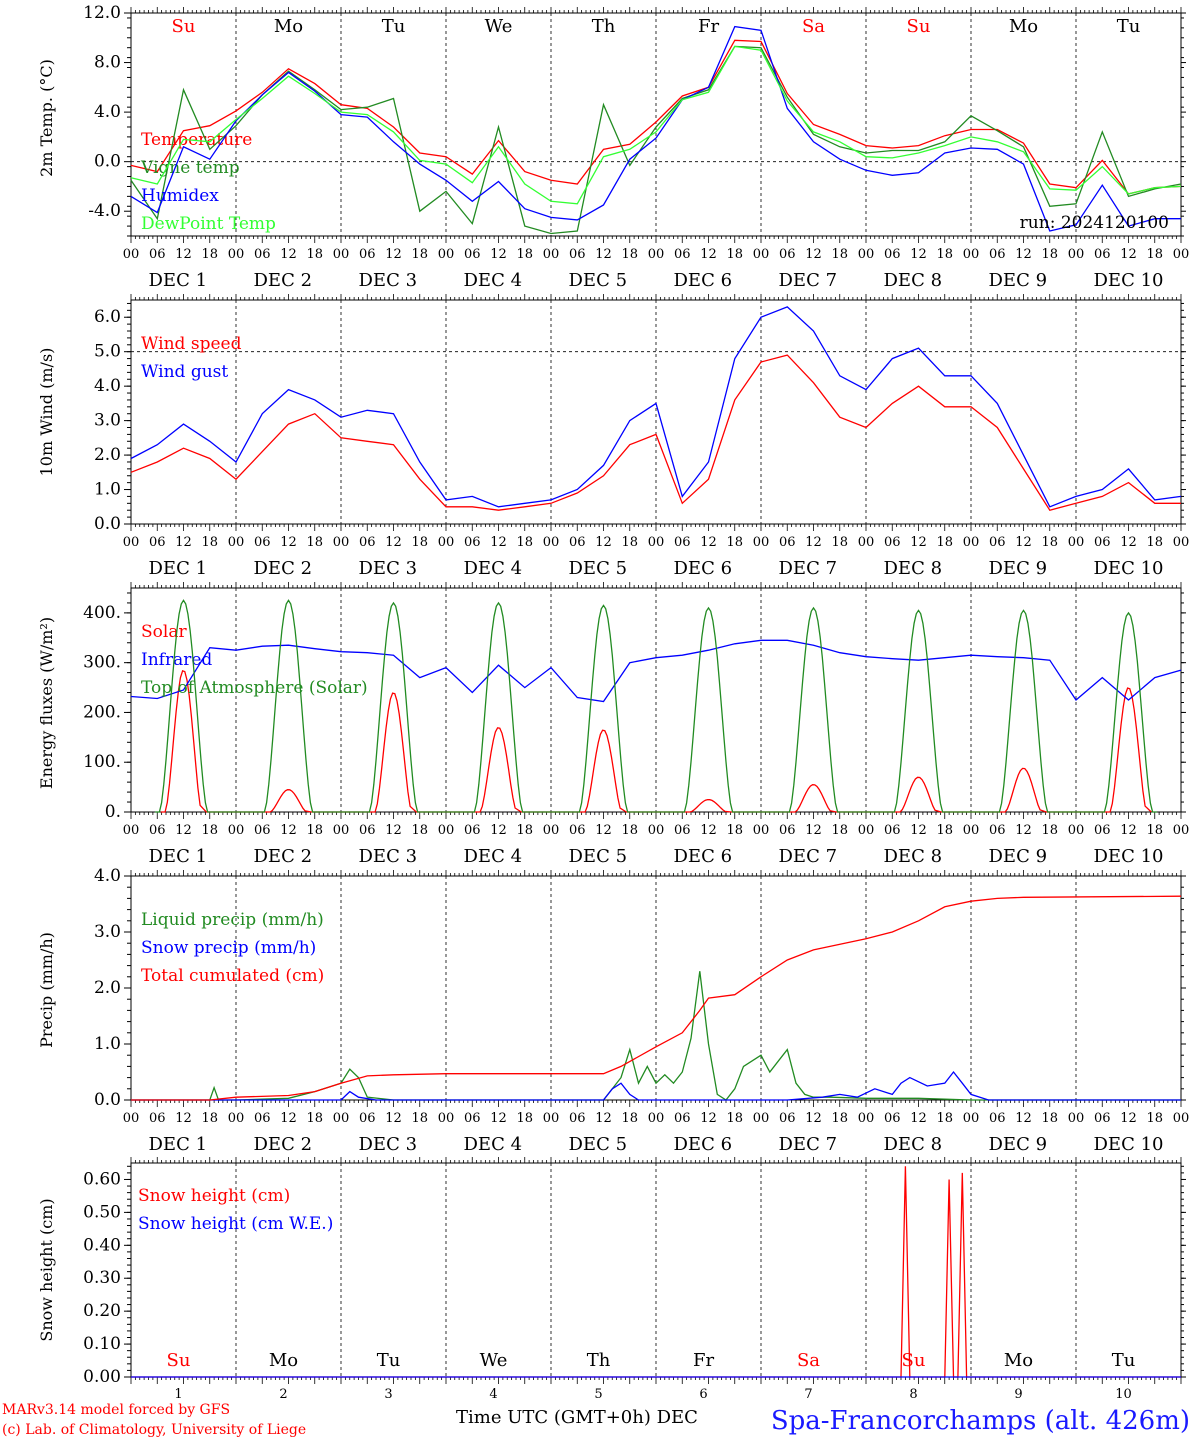  Describe the element at coordinates (656, 412) in the screenshot. I see `plot-frame` at that location.